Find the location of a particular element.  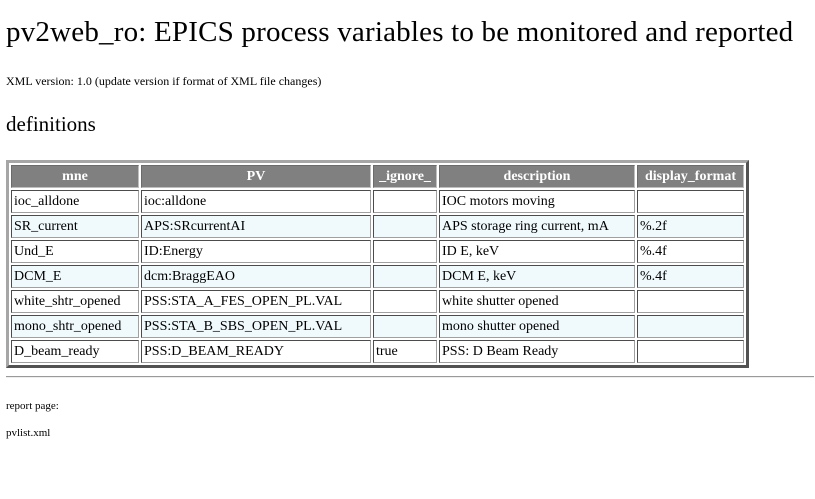

cell-pv: PSS:STA_B_SBS_OPEN_PL.VAL is located at coordinates (256, 326).